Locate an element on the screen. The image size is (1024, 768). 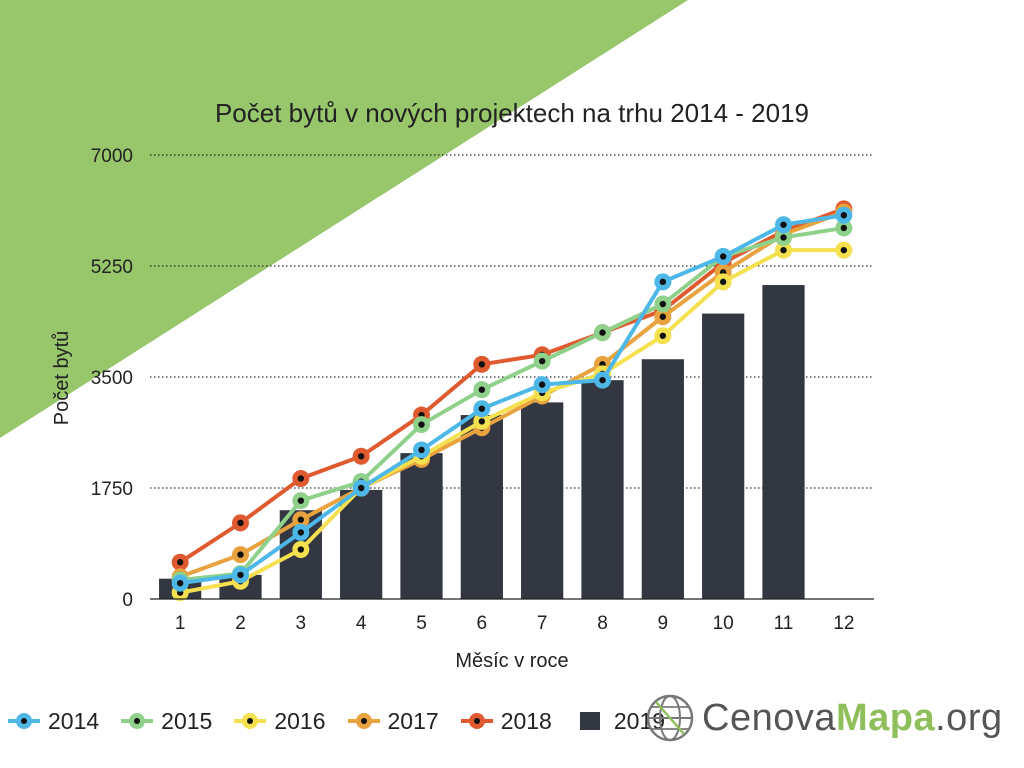
y-tick-labels: 0 1750 3500 5250 7000 is located at coordinates (112, 378).